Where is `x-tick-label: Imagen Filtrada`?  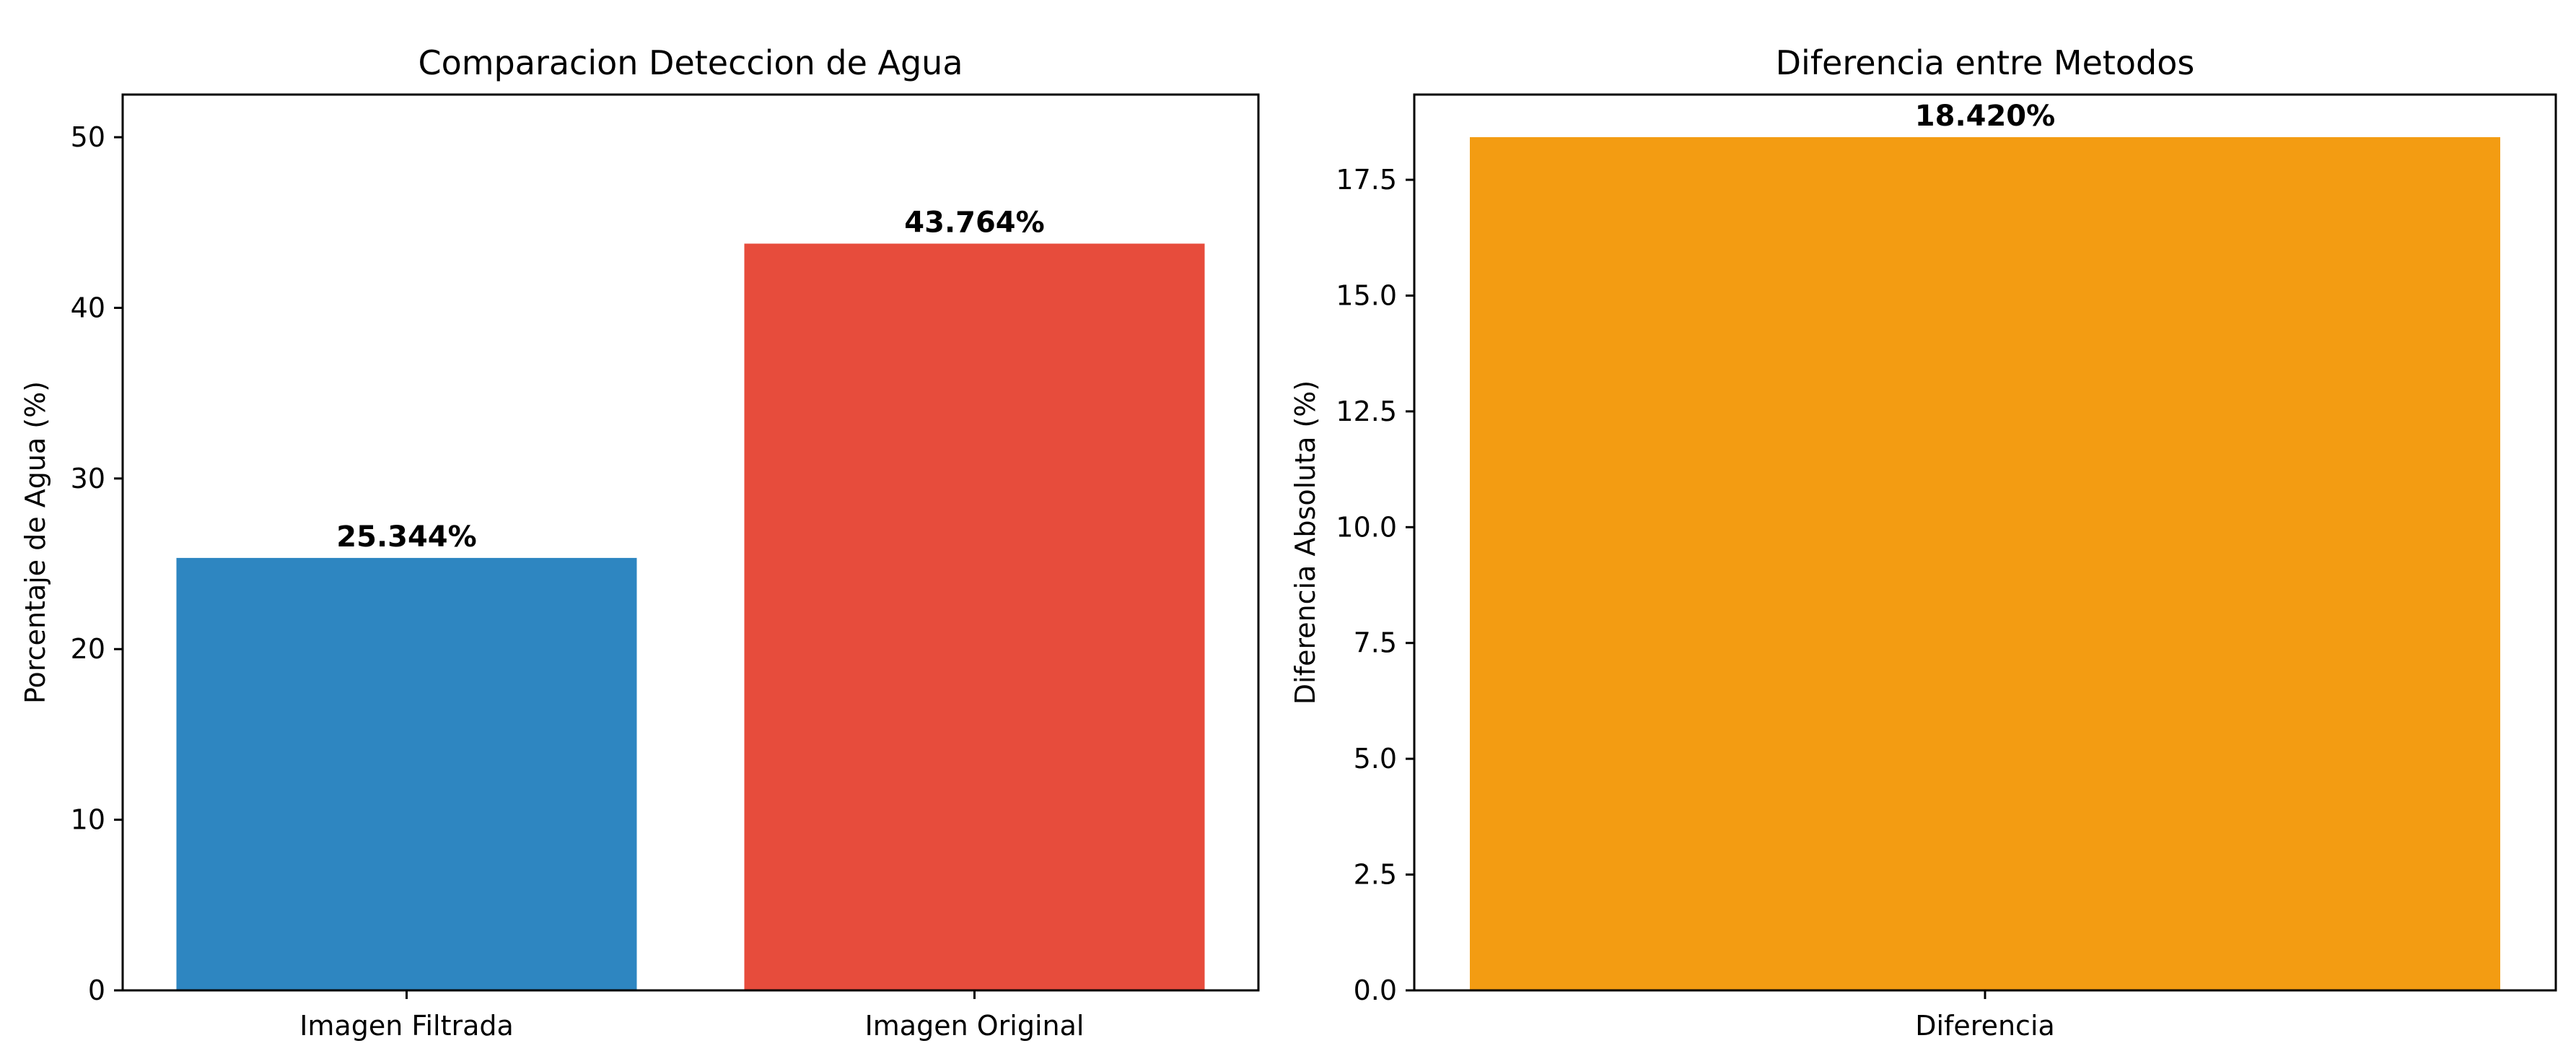 x-tick-label: Imagen Filtrada is located at coordinates (407, 1026).